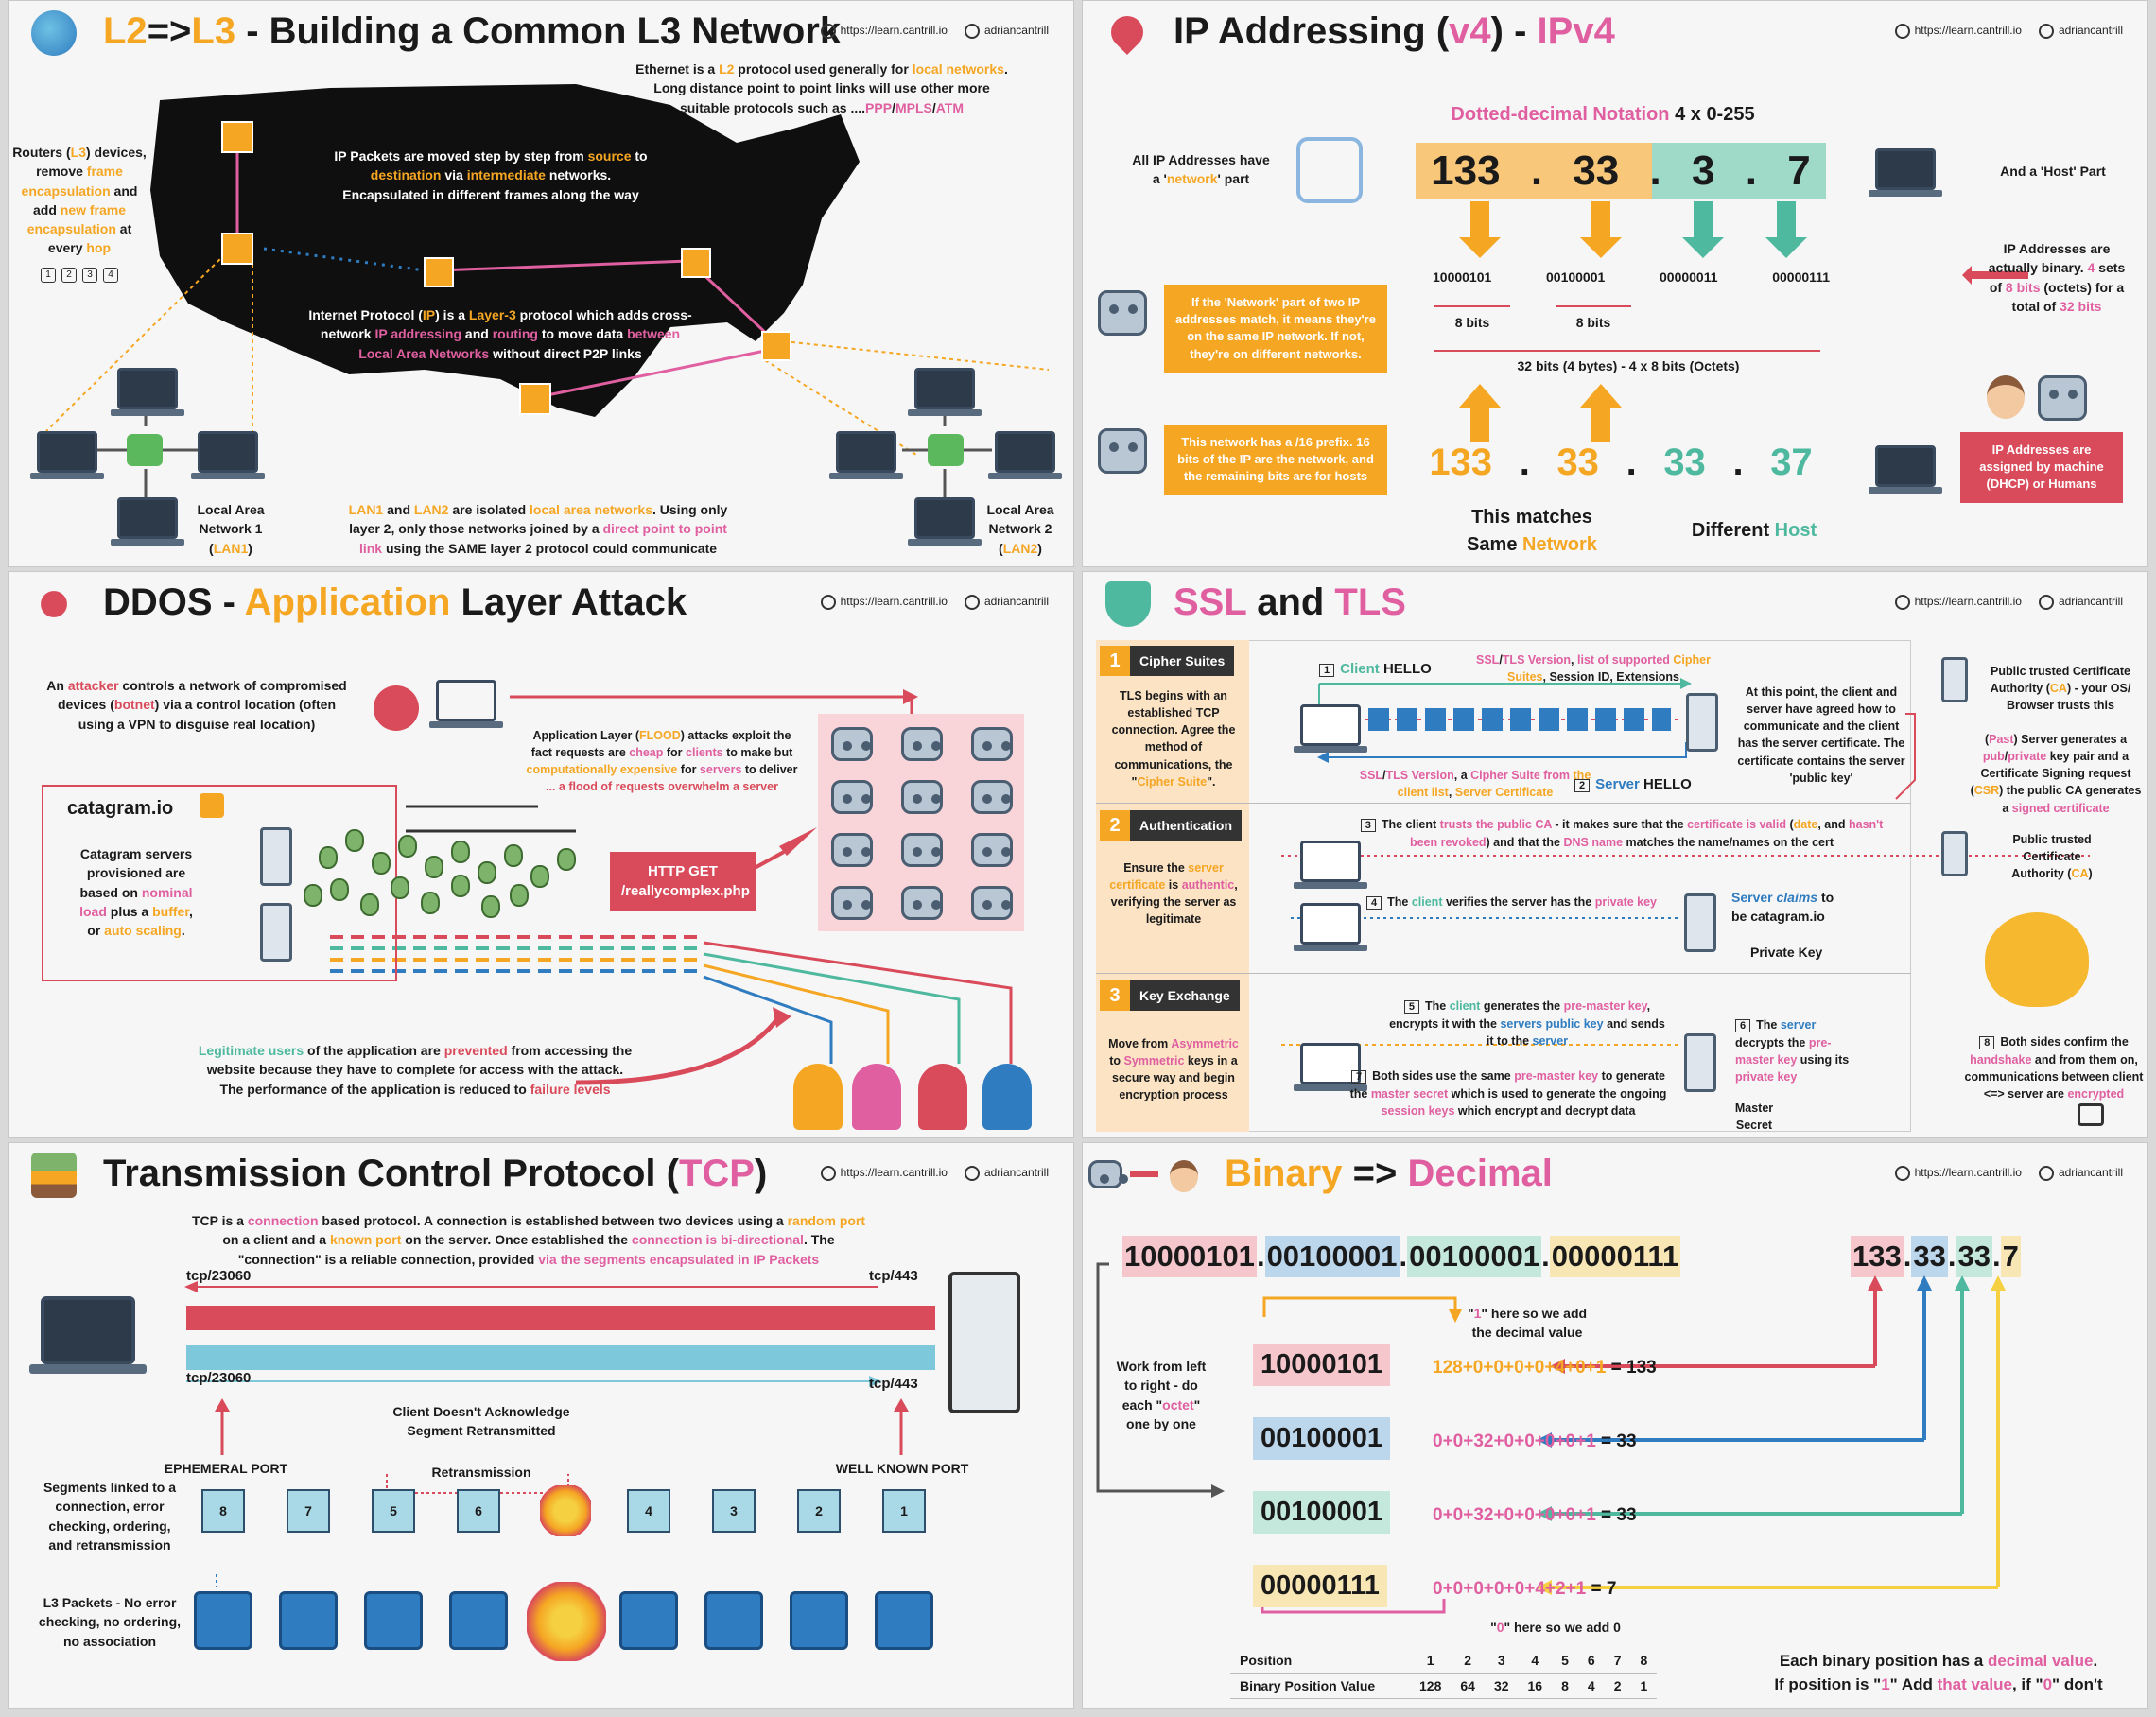 The width and height of the screenshot is (2156, 1717). I want to click on network-part-note: All IP Addresses have a 'network' part, so click(1201, 169).